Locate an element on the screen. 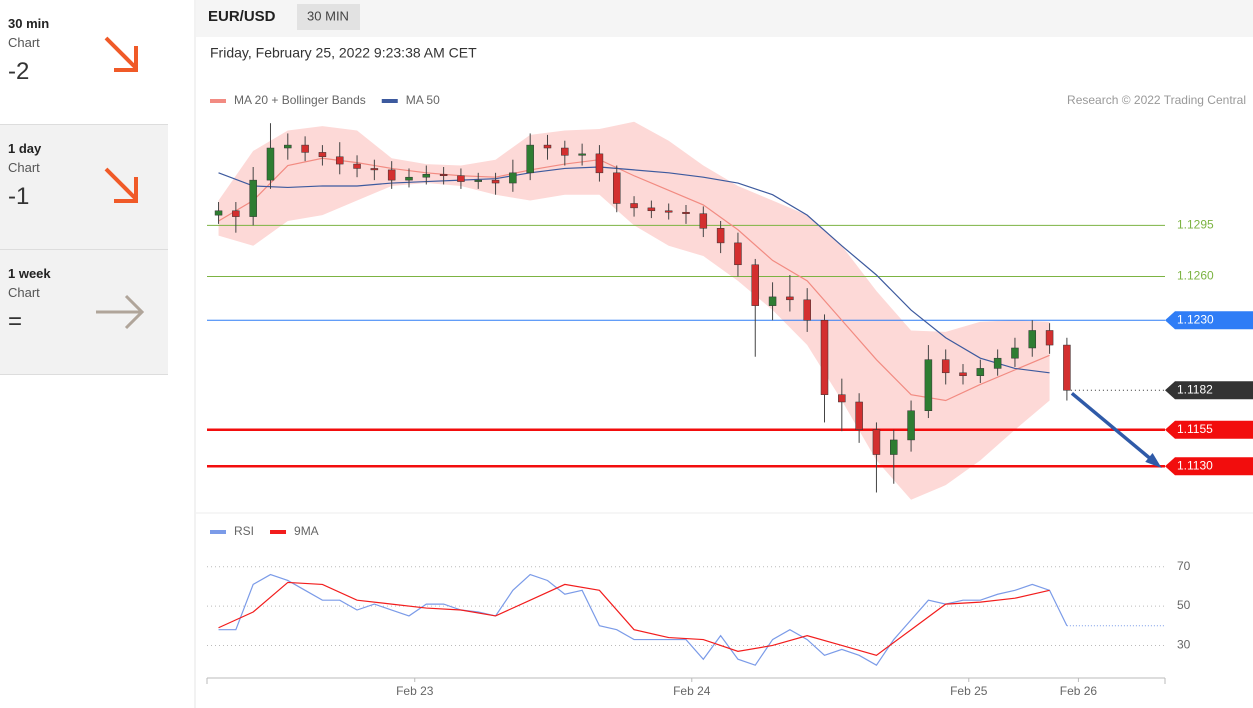  legend-label: RSI is located at coordinates (244, 531).